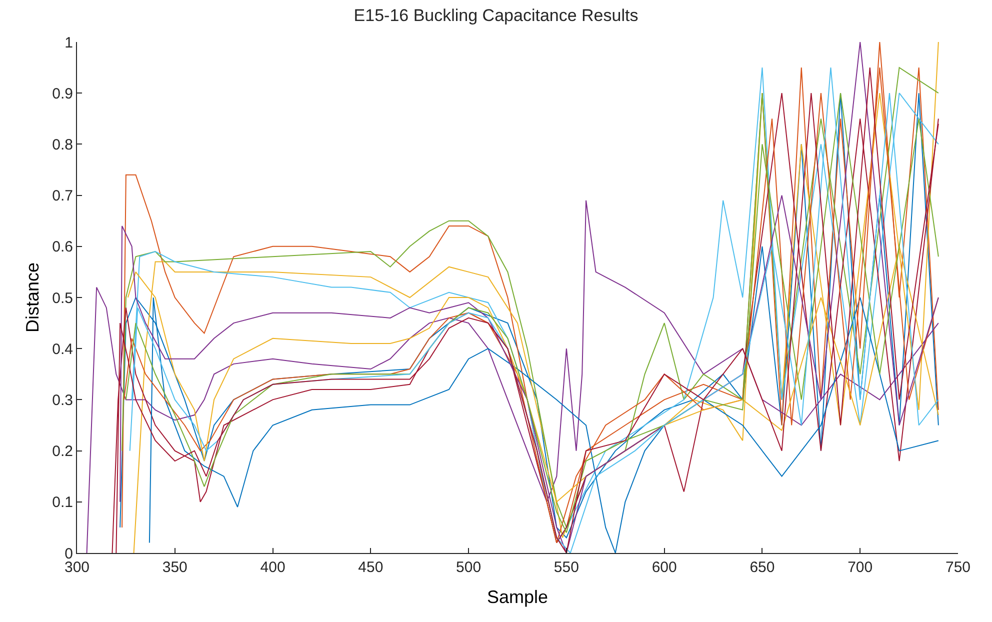  What do you see at coordinates (62, 400) in the screenshot?
I see `y-tick-label: 0.3` at bounding box center [62, 400].